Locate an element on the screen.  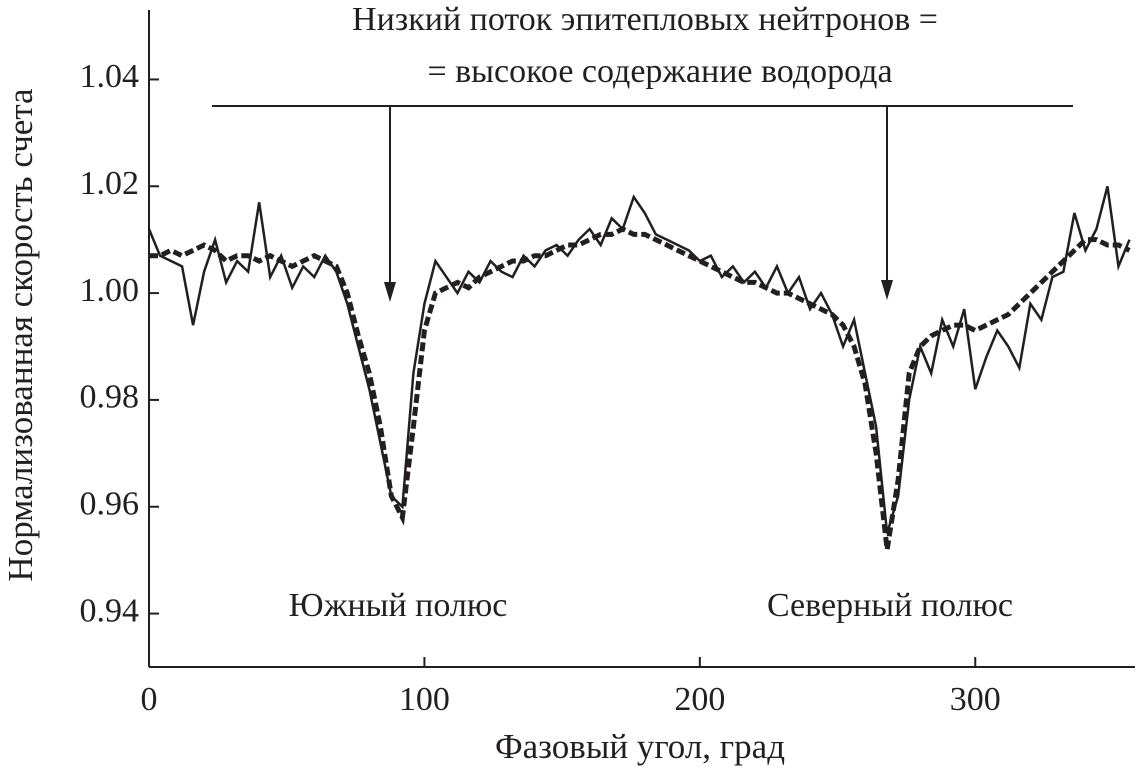
x-tick-label: 100 is located at coordinates (424, 699).